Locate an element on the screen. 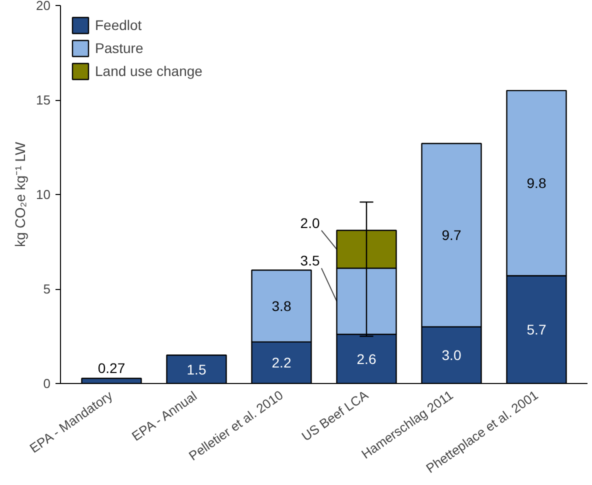 The width and height of the screenshot is (592, 485). data-label: 9.7 is located at coordinates (452, 235).